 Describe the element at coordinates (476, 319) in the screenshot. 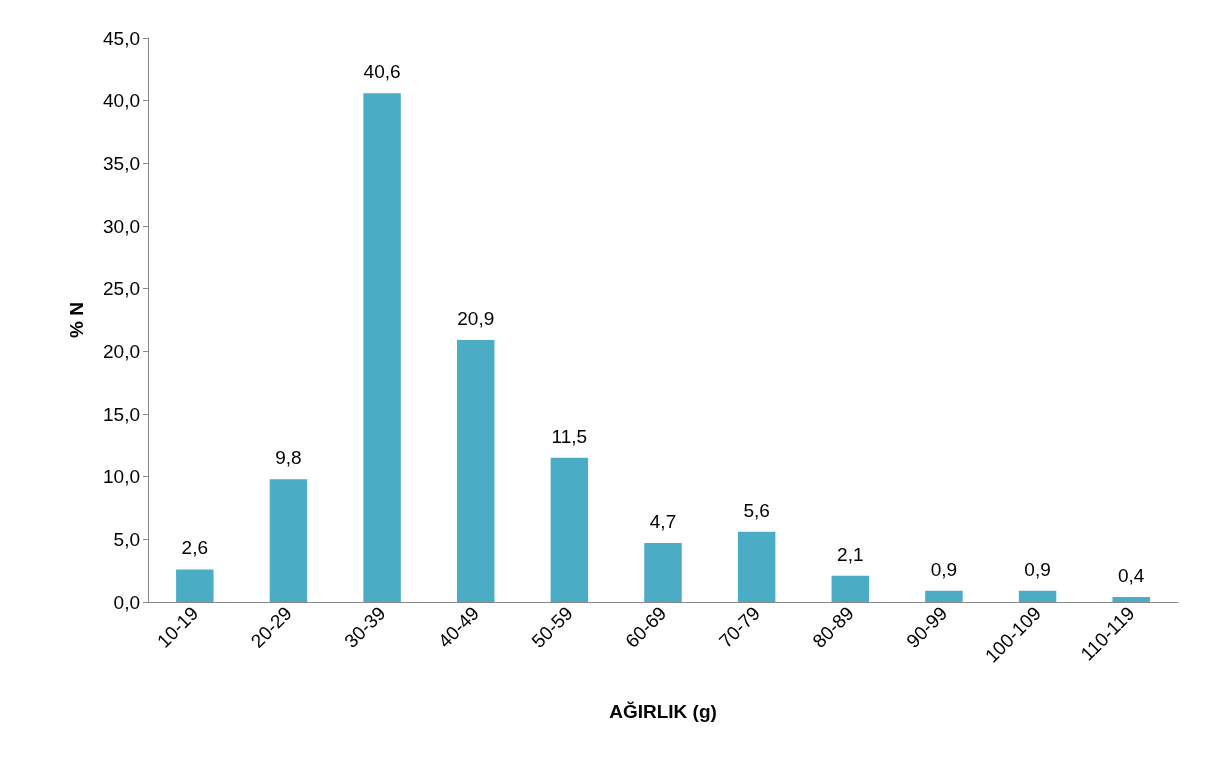

I see `data-label: 20,9` at that location.